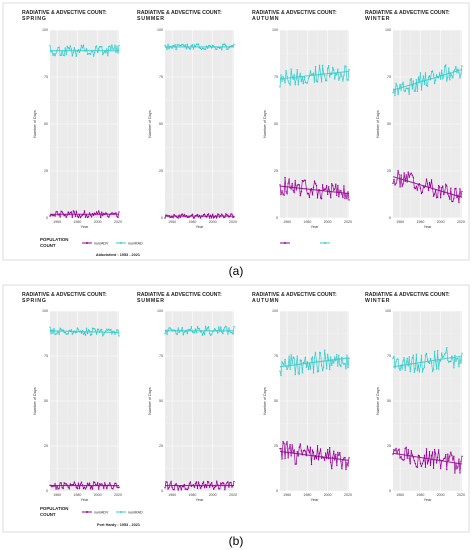  What do you see at coordinates (378, 124) in the screenshot?
I see `y-axis-label: Number of Days` at bounding box center [378, 124].